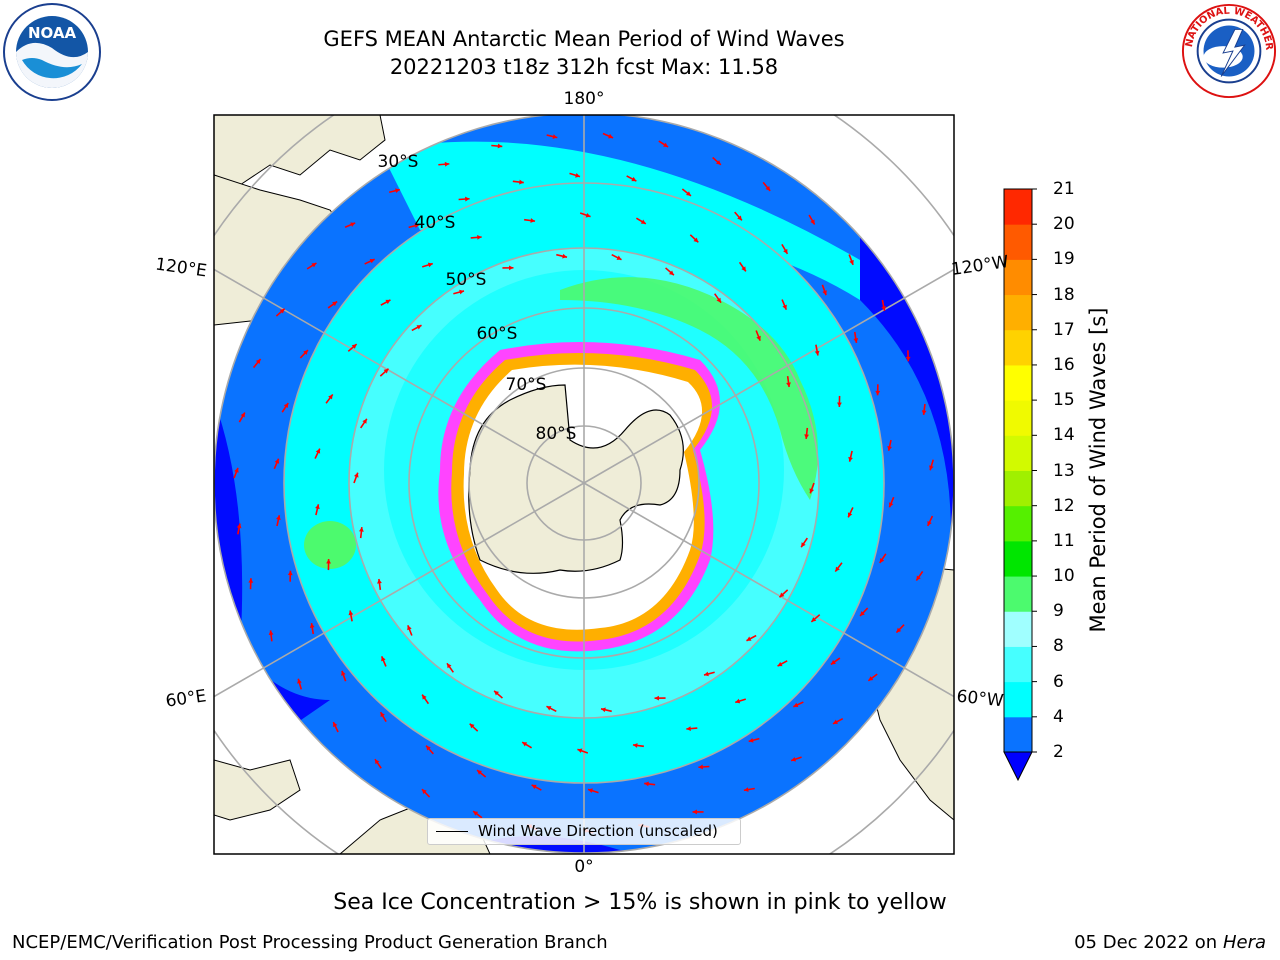 The width and height of the screenshot is (1280, 960). I want to click on legend-label: Wind Wave Direction (unscaled), so click(598, 831).